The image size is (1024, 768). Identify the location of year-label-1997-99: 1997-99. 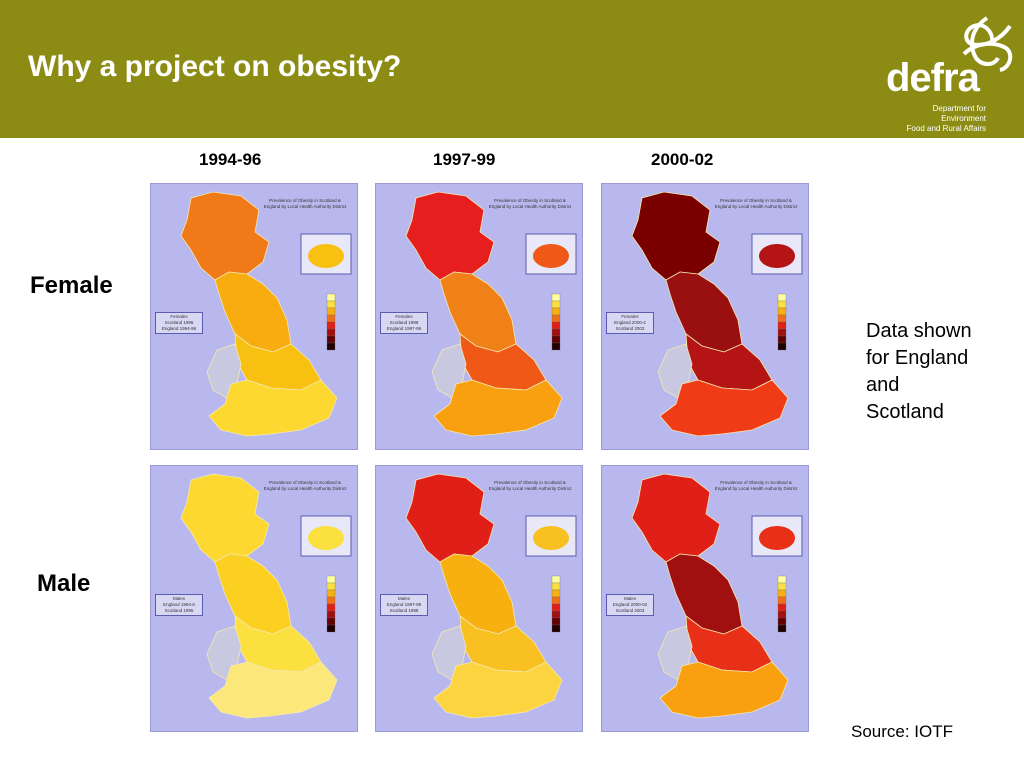
(464, 159).